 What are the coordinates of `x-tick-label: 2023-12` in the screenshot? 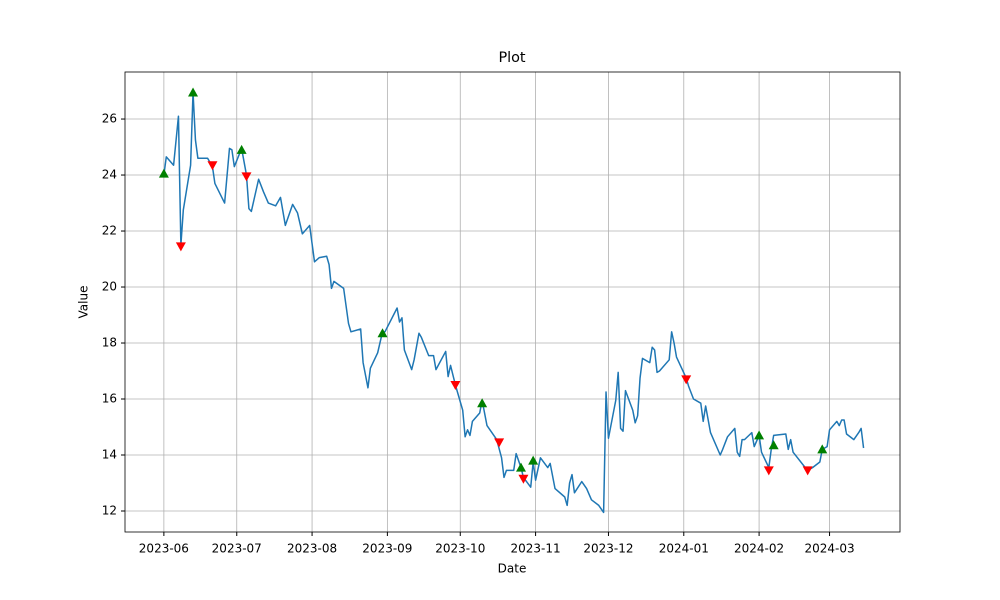 It's located at (608, 549).